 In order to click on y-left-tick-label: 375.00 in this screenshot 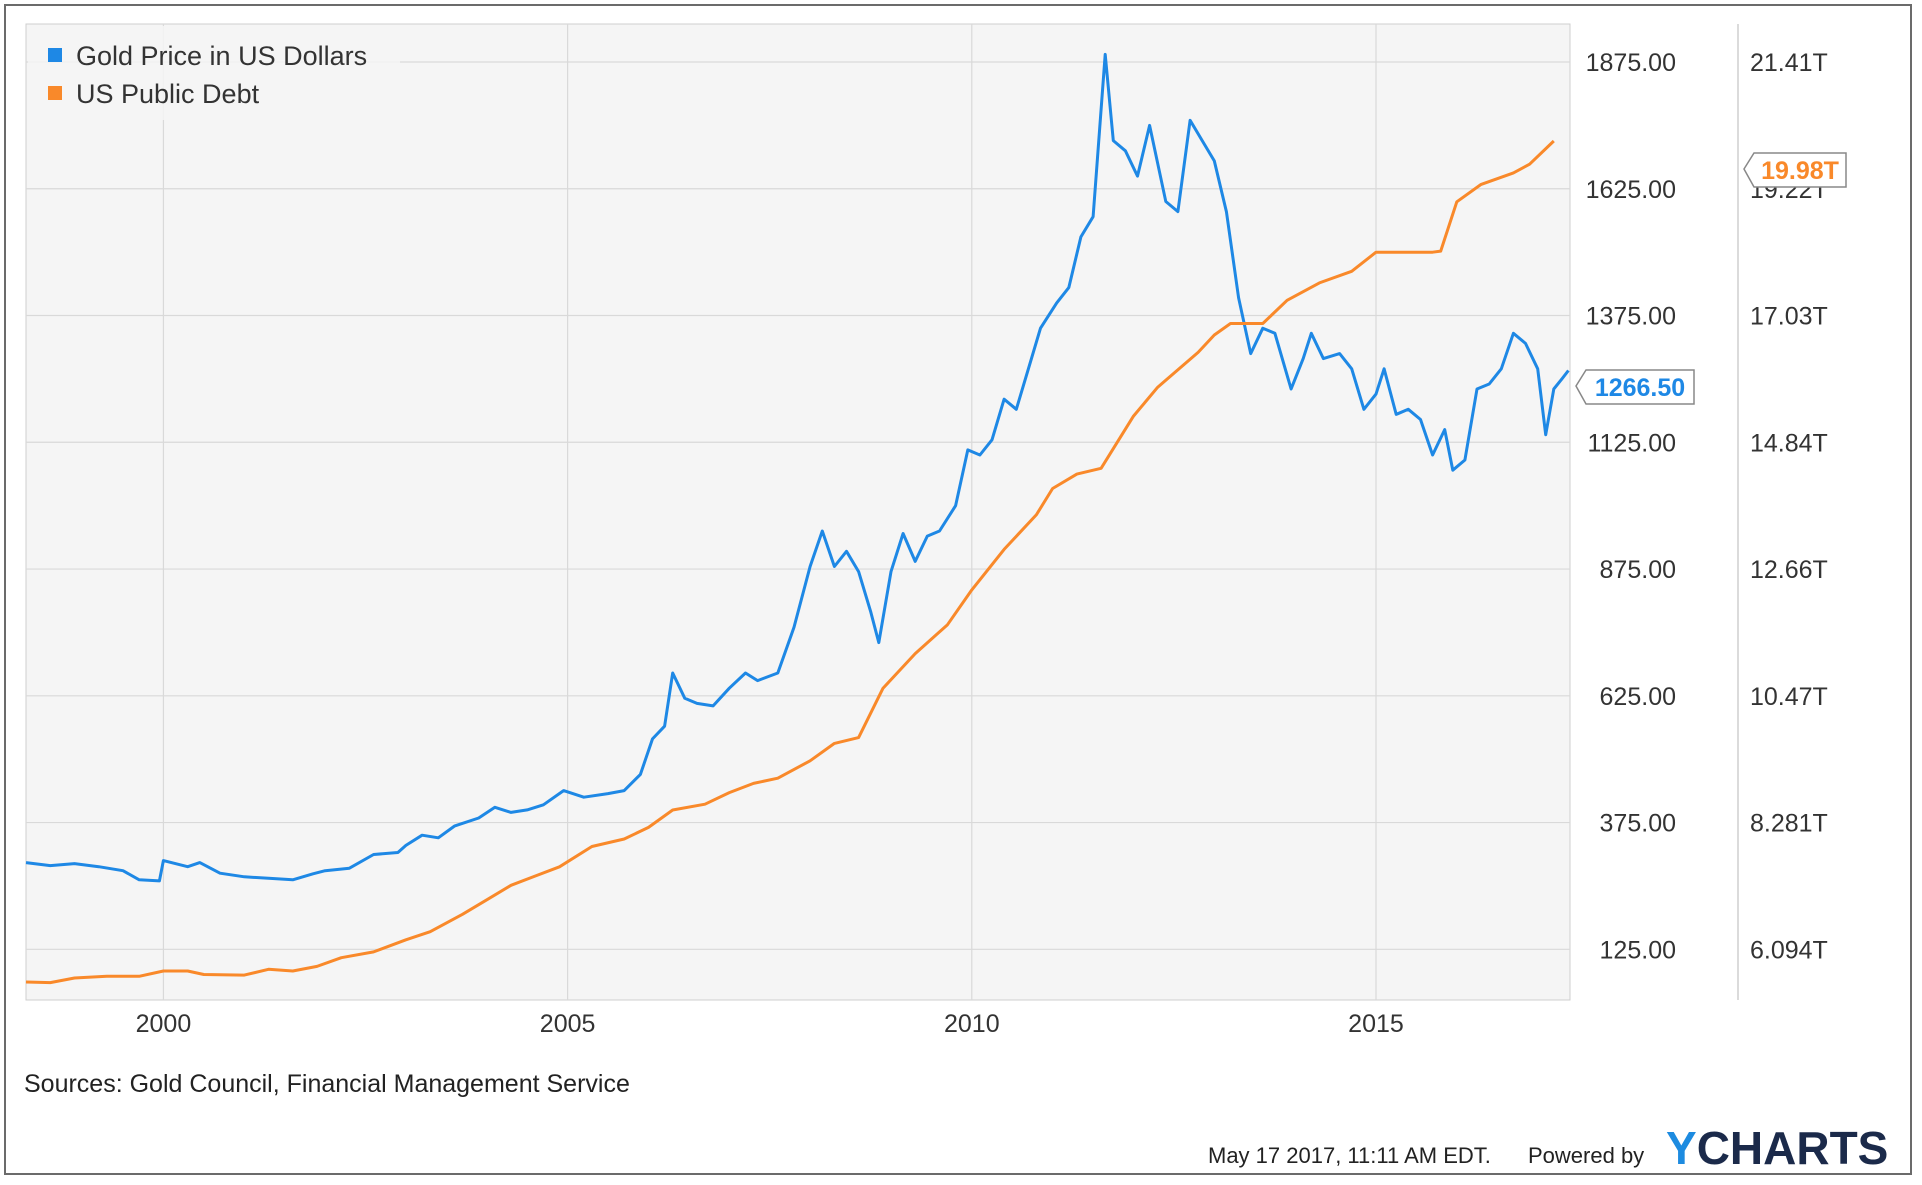, I will do `click(1638, 824)`.